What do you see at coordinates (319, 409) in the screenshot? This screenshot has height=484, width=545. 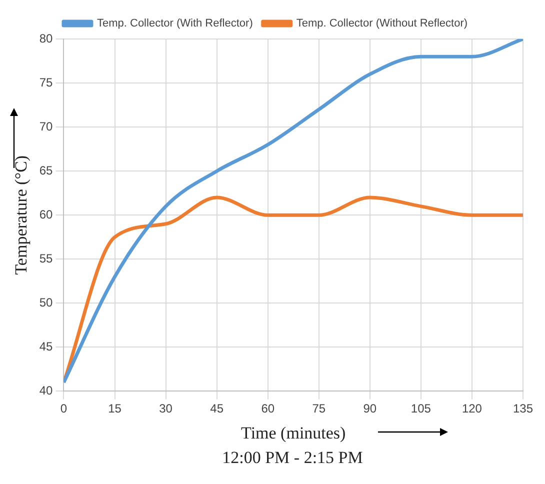 I see `x-tick-label: 75` at bounding box center [319, 409].